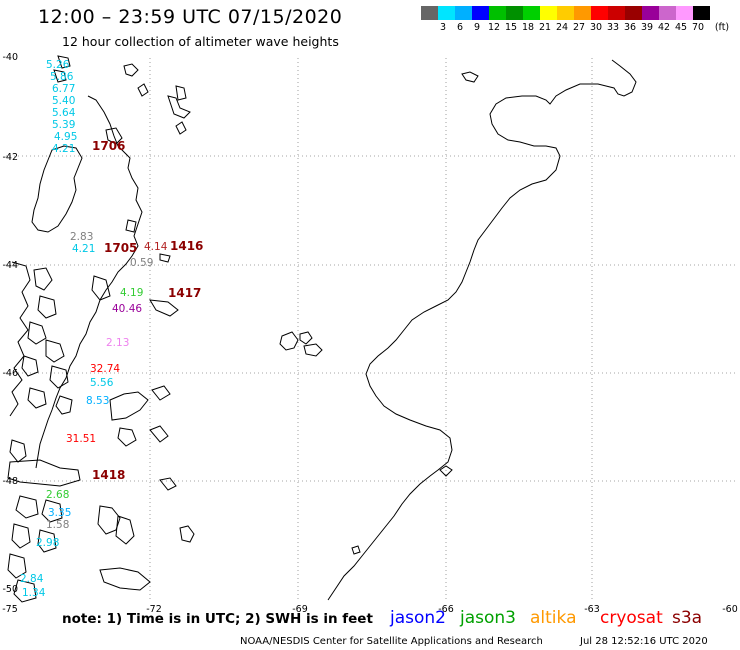  I want to click on lon-label: -72, so click(154, 609).